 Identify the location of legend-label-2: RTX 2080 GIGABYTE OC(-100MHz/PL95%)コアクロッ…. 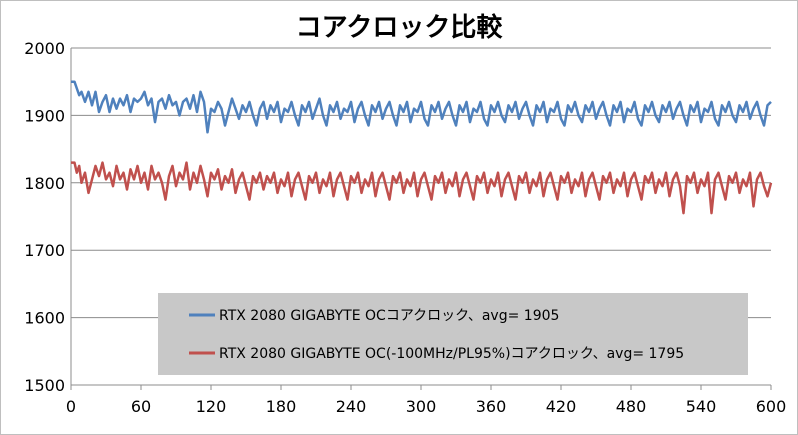
(451, 354).